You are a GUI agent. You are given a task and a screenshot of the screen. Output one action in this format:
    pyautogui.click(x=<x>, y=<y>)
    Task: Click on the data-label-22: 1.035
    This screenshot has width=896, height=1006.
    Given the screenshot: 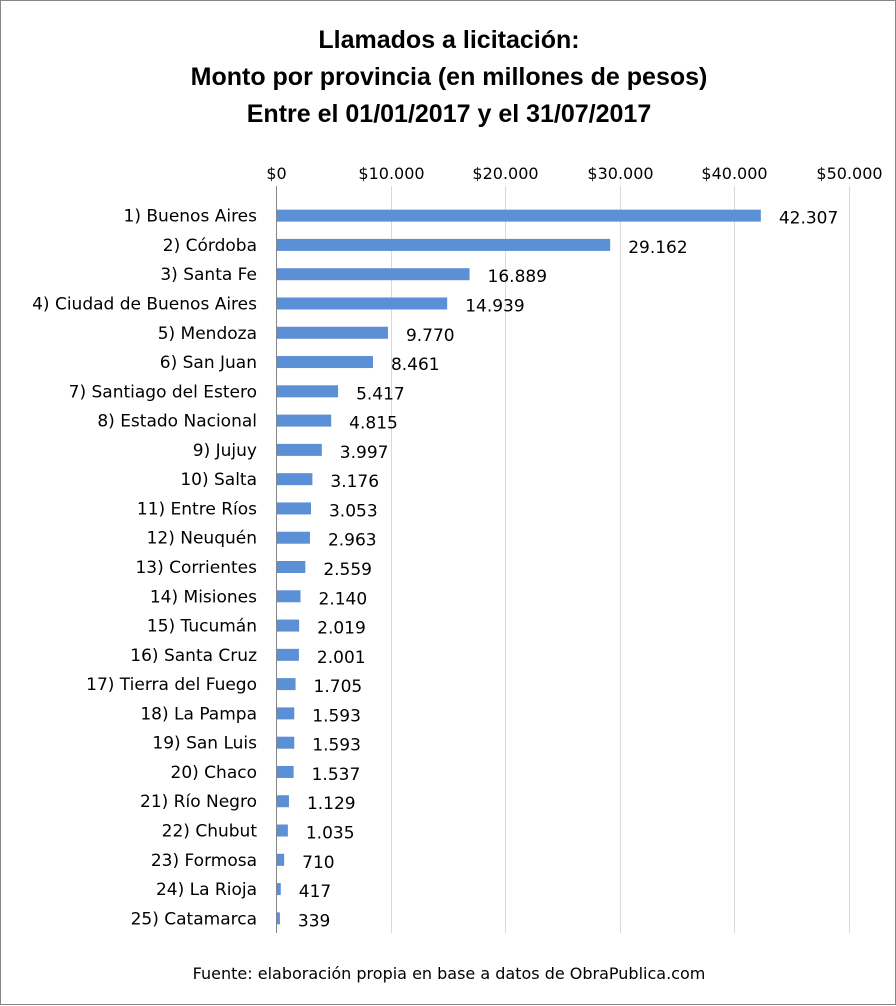 What is the action you would take?
    pyautogui.click(x=330, y=834)
    